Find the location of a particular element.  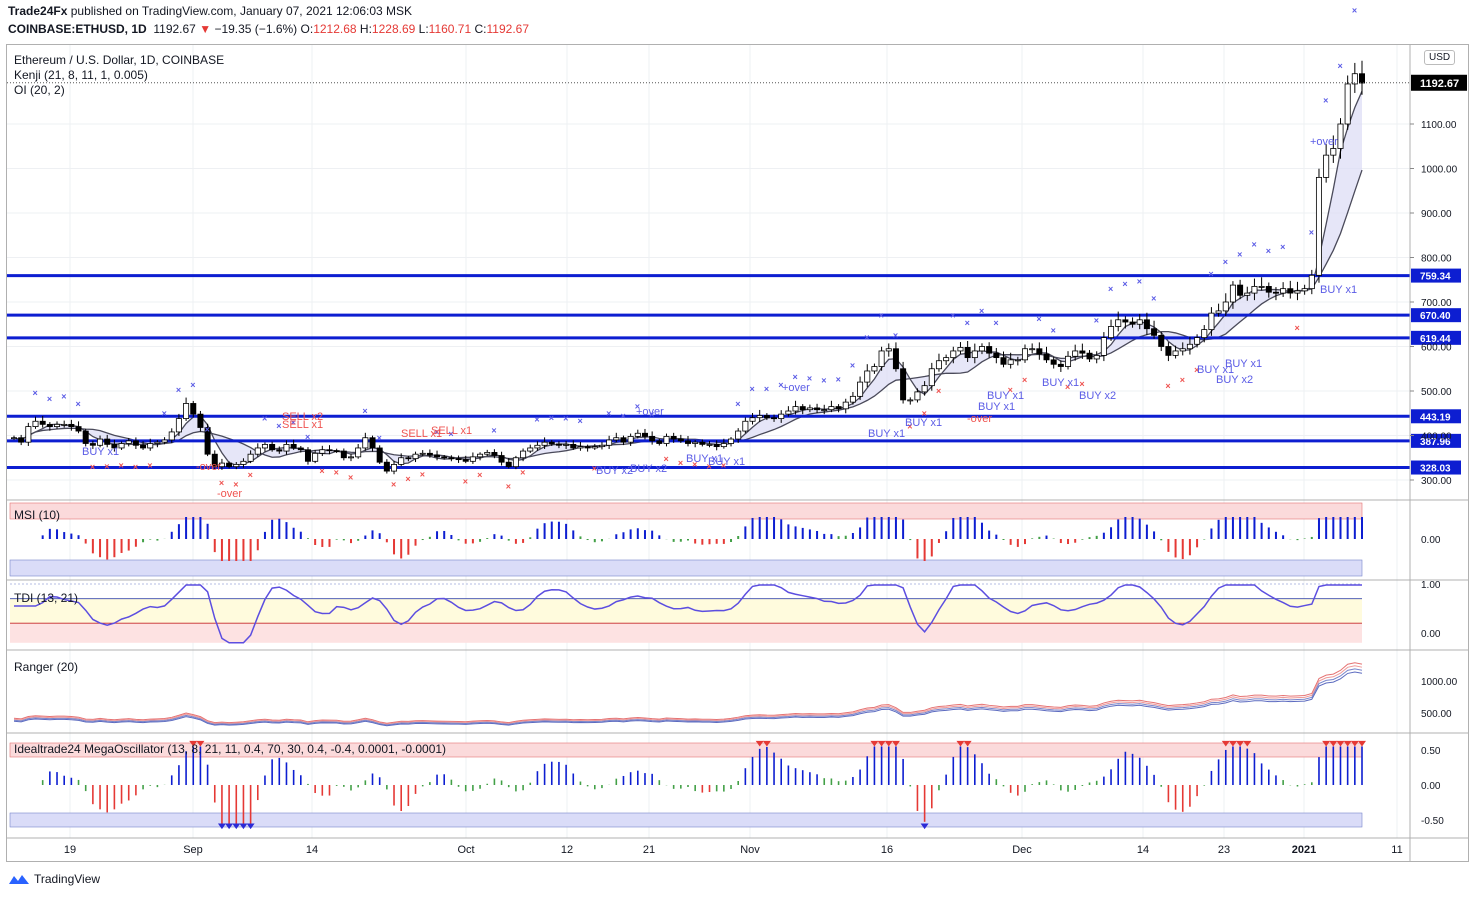

publisher-name: Trade24Fx is located at coordinates (38, 11).